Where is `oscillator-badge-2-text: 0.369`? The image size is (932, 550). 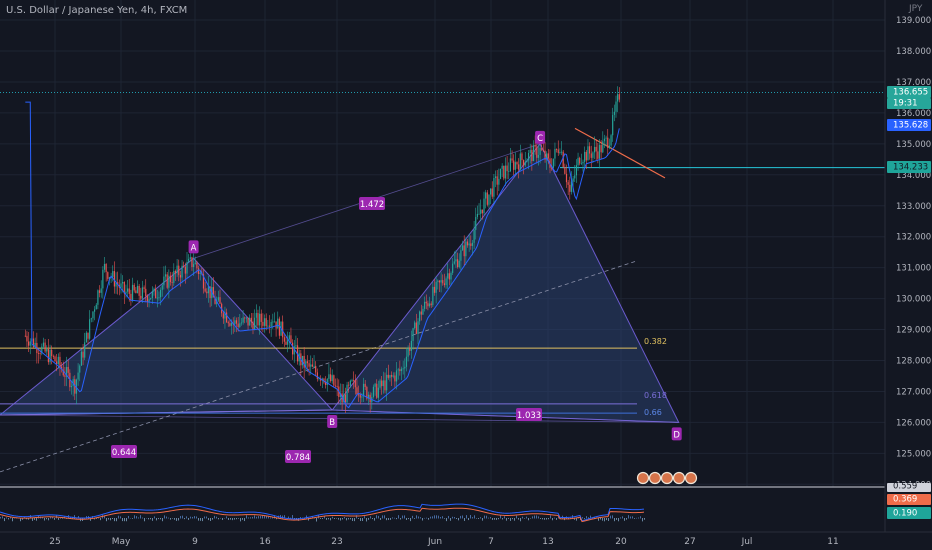
oscillator-badge-2-text: 0.369 is located at coordinates (905, 500).